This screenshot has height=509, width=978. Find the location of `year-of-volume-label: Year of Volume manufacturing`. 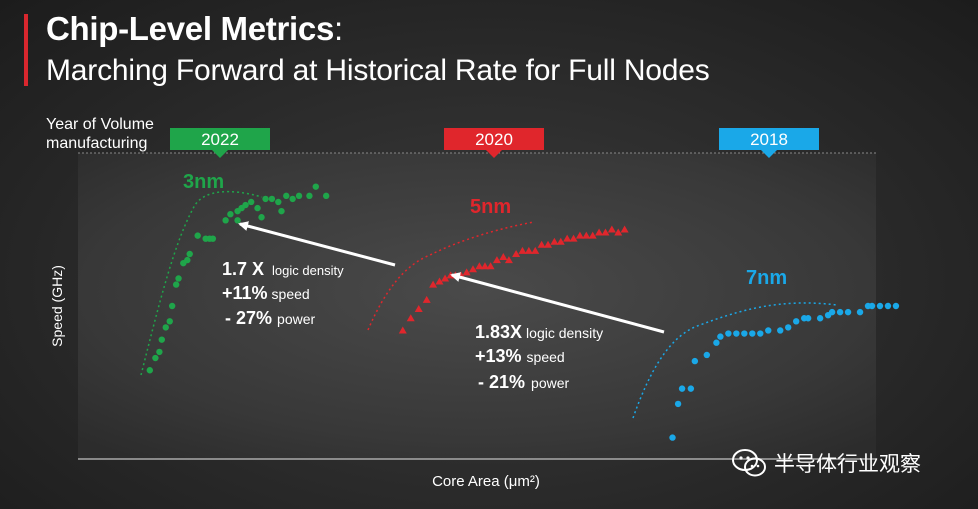

year-of-volume-label: Year of Volume manufacturing is located at coordinates (100, 134).